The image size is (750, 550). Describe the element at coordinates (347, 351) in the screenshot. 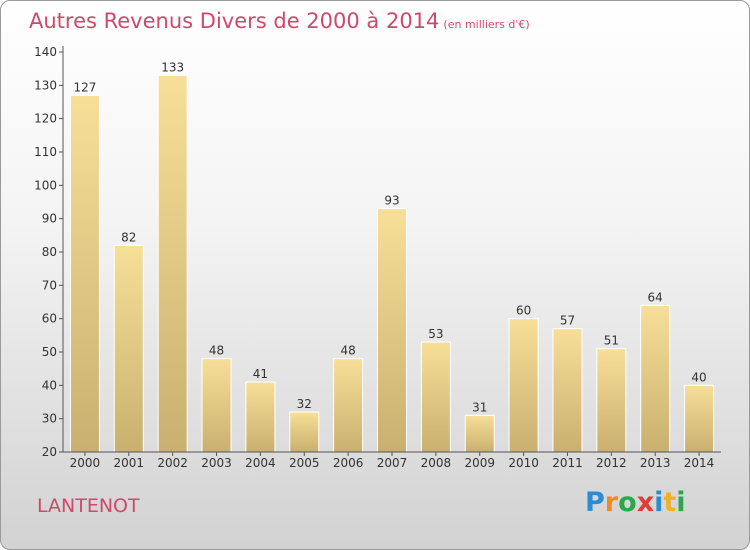

I see `data-label-2006: 48` at that location.